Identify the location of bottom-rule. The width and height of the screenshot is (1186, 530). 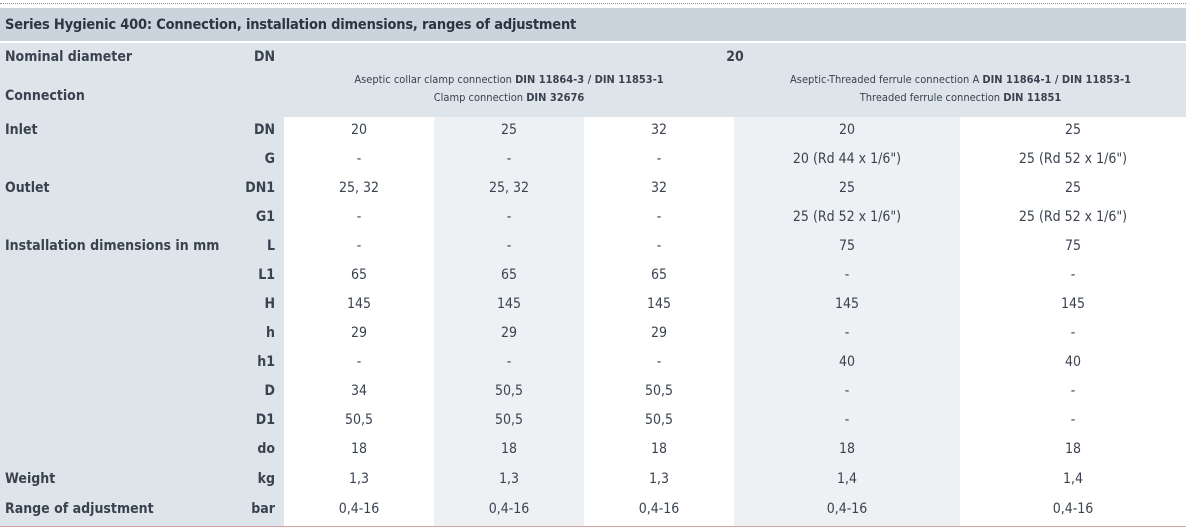
(593, 526).